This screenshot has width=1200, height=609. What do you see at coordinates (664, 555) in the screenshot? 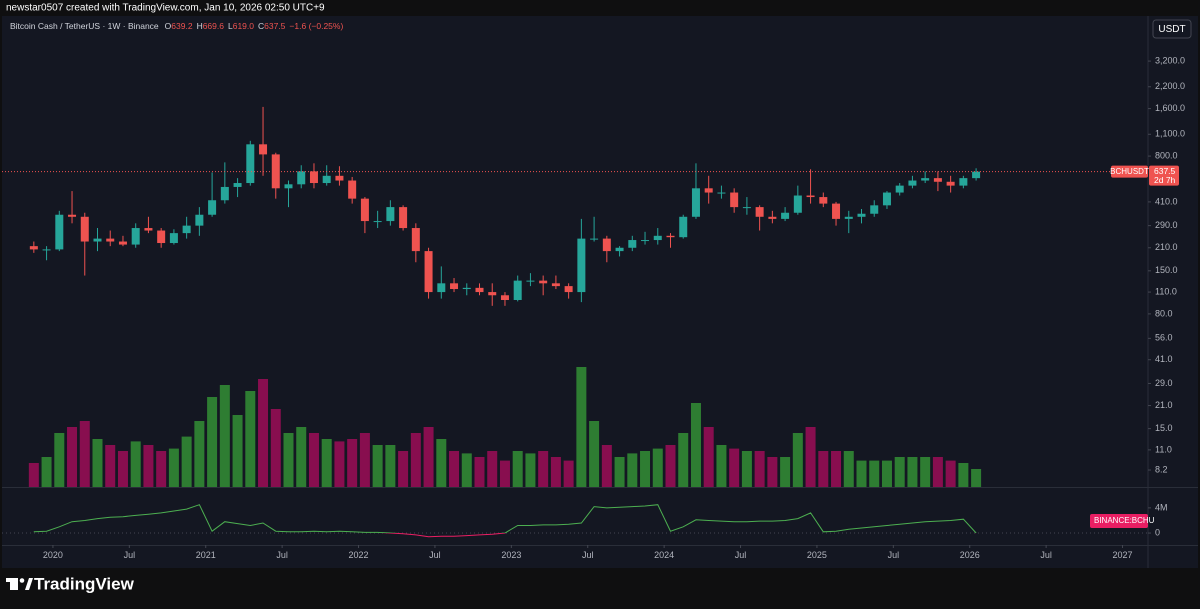
I see `x-tick-label: 2024` at bounding box center [664, 555].